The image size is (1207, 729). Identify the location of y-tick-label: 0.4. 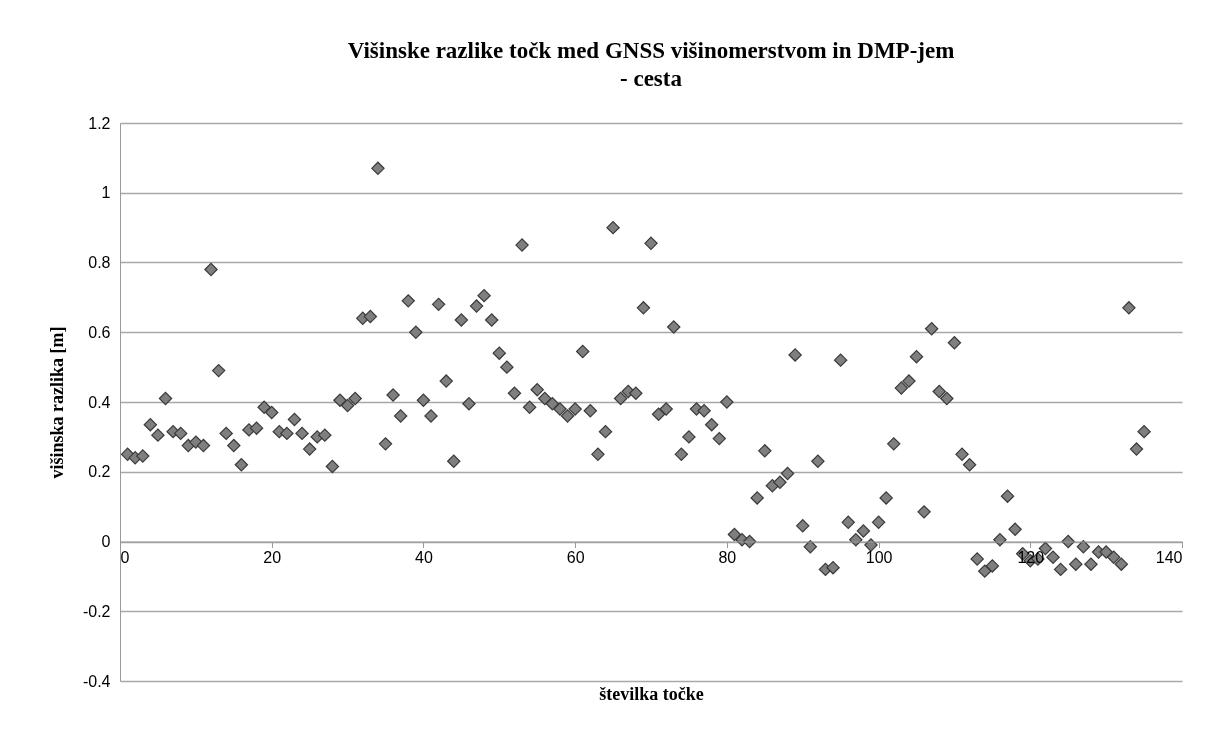
(99, 402).